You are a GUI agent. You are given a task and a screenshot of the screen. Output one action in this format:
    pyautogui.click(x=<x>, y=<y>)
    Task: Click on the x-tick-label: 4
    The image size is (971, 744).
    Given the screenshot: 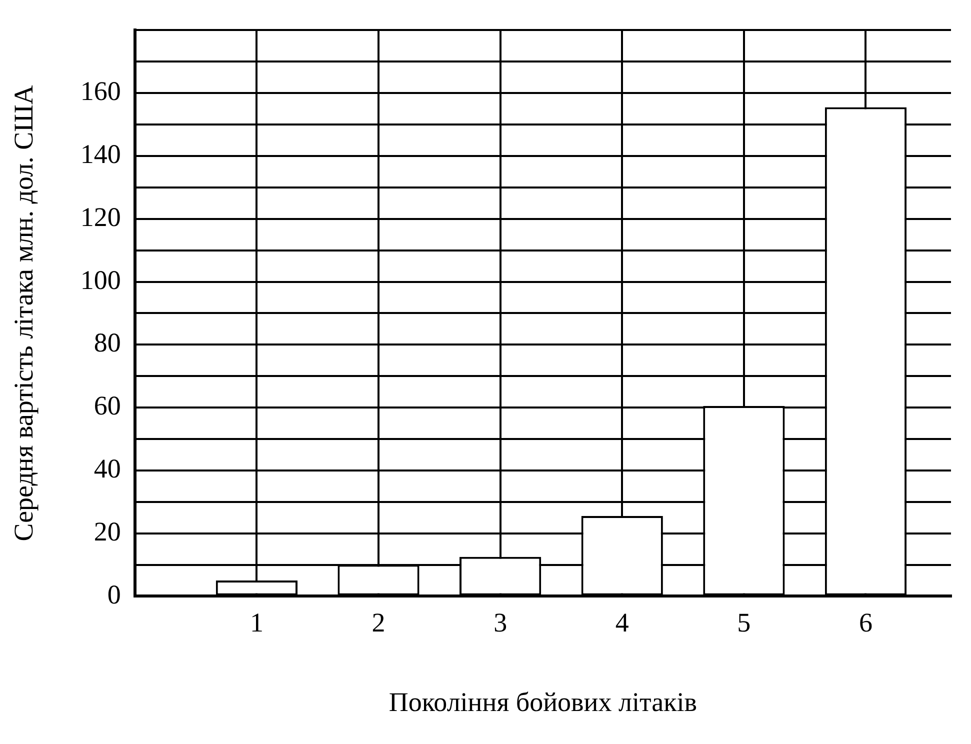 What is the action you would take?
    pyautogui.click(x=622, y=622)
    